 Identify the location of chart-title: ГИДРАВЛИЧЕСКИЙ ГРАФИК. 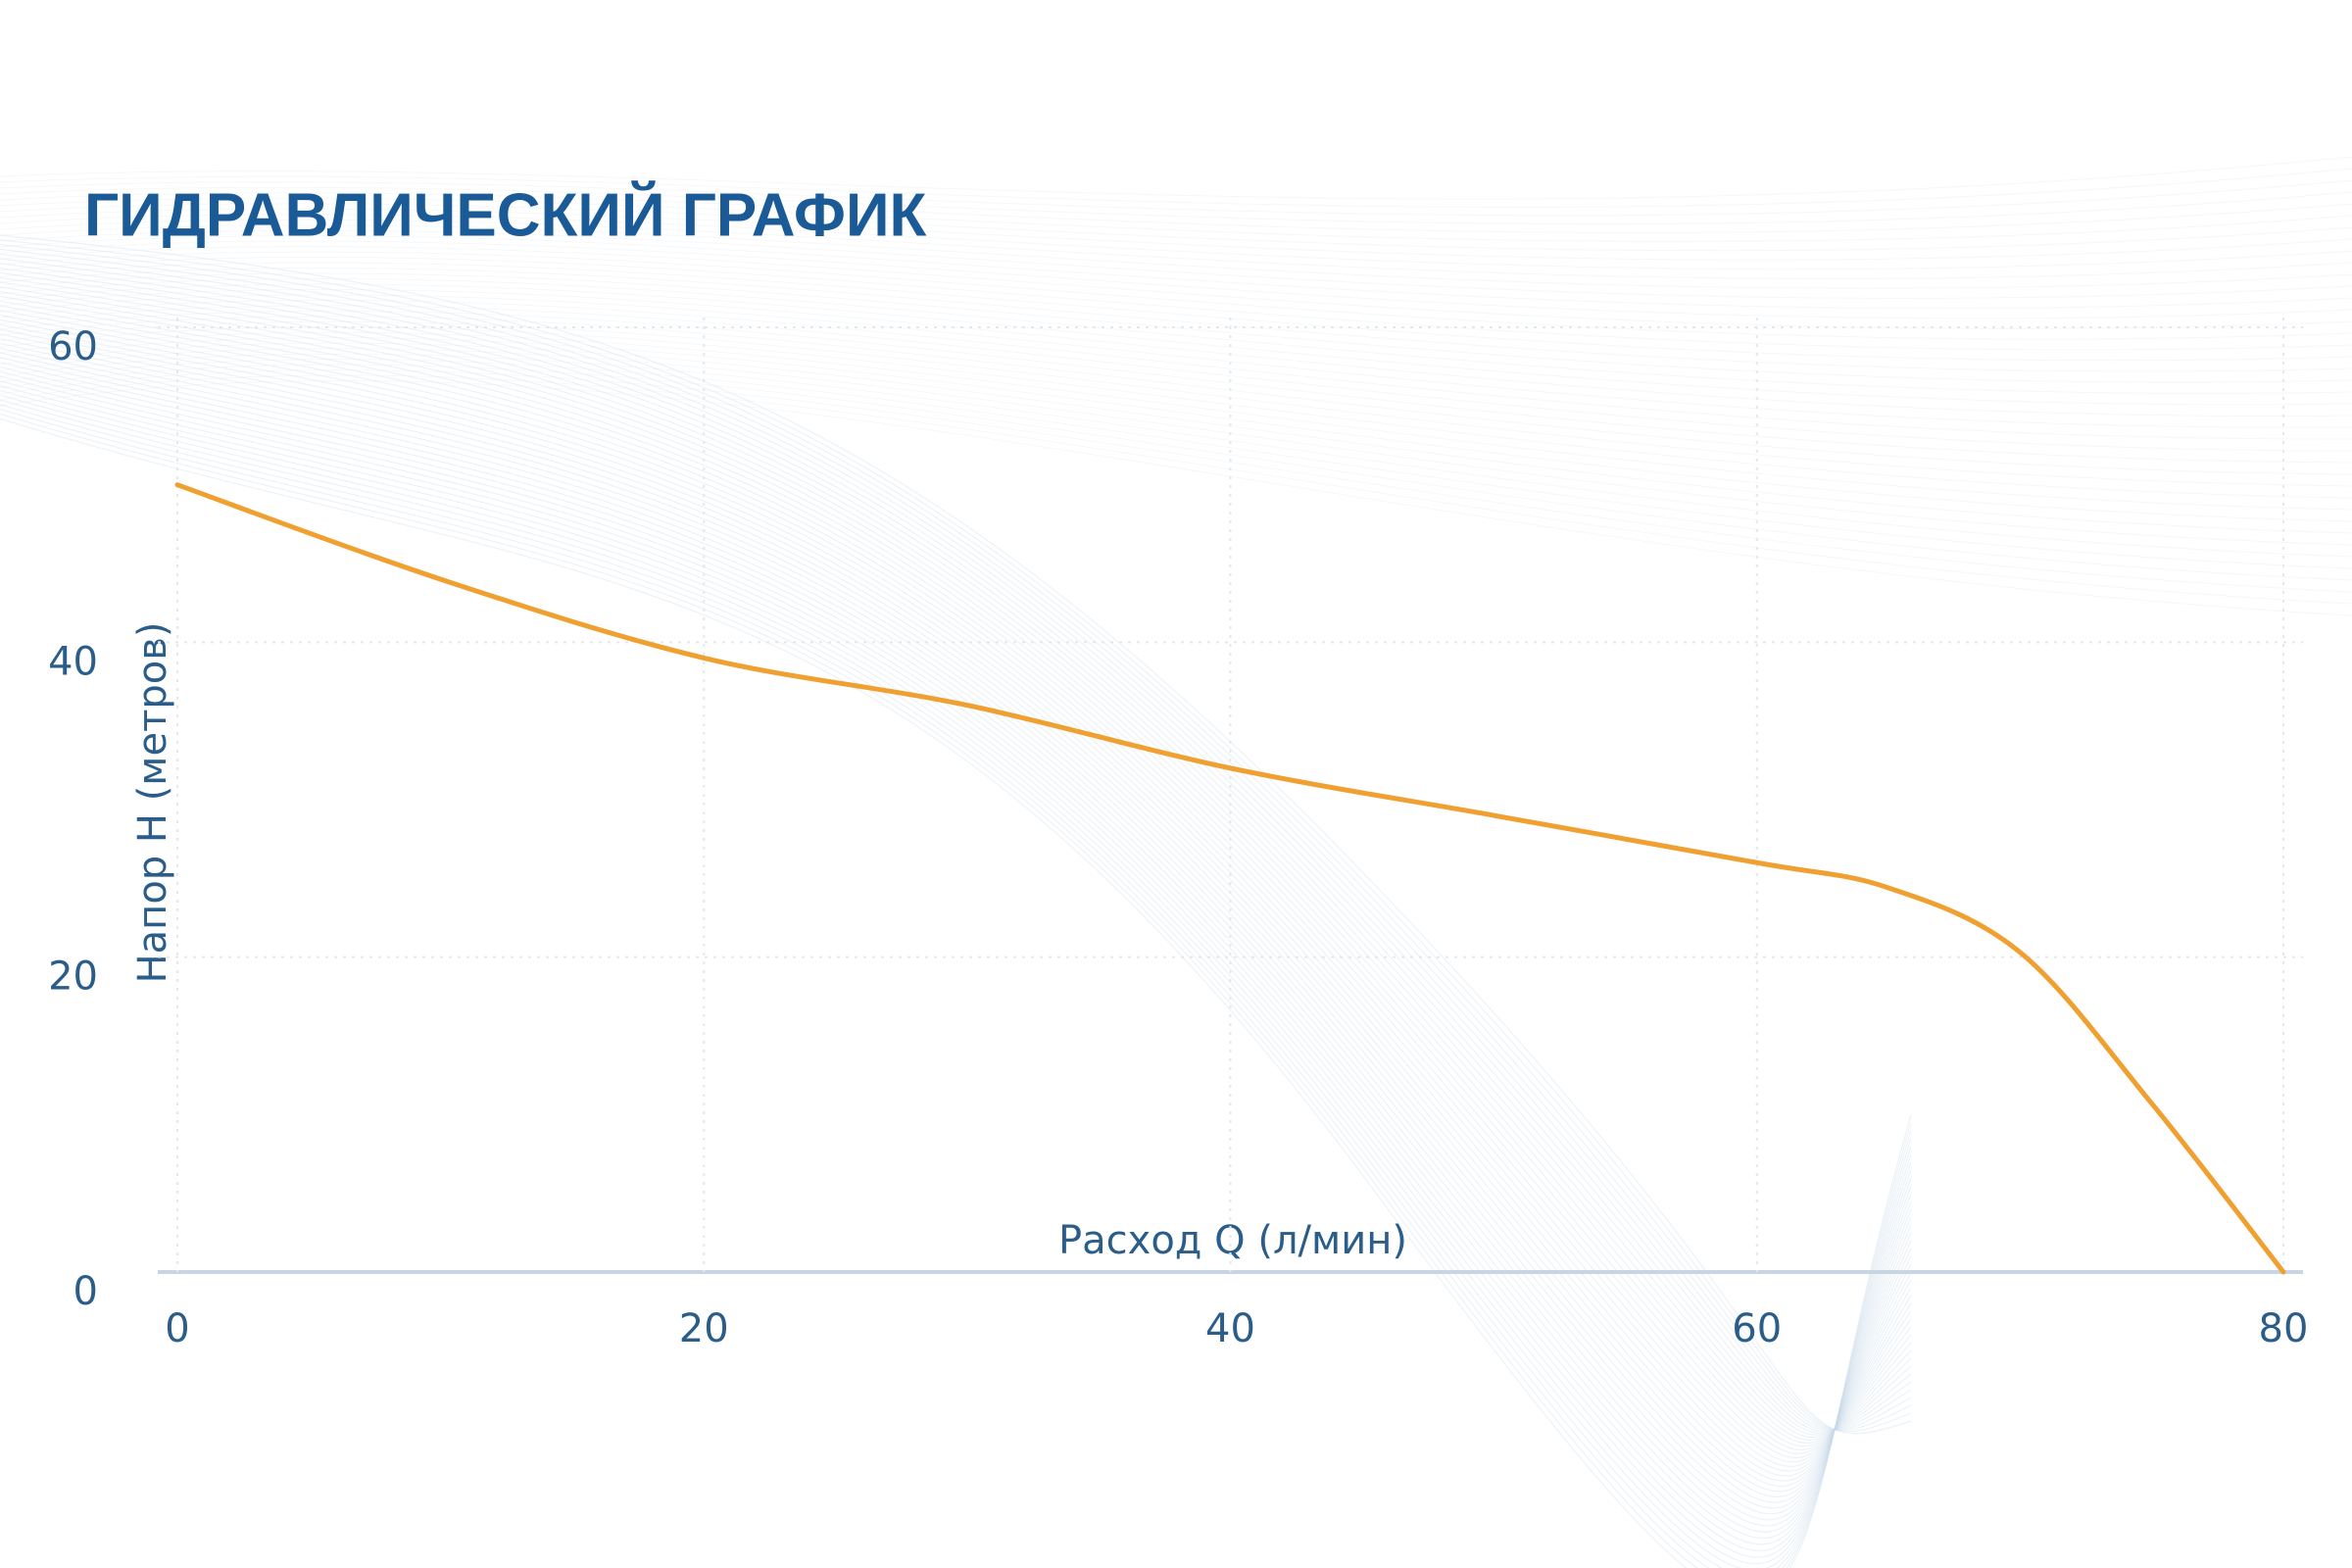
(506, 214).